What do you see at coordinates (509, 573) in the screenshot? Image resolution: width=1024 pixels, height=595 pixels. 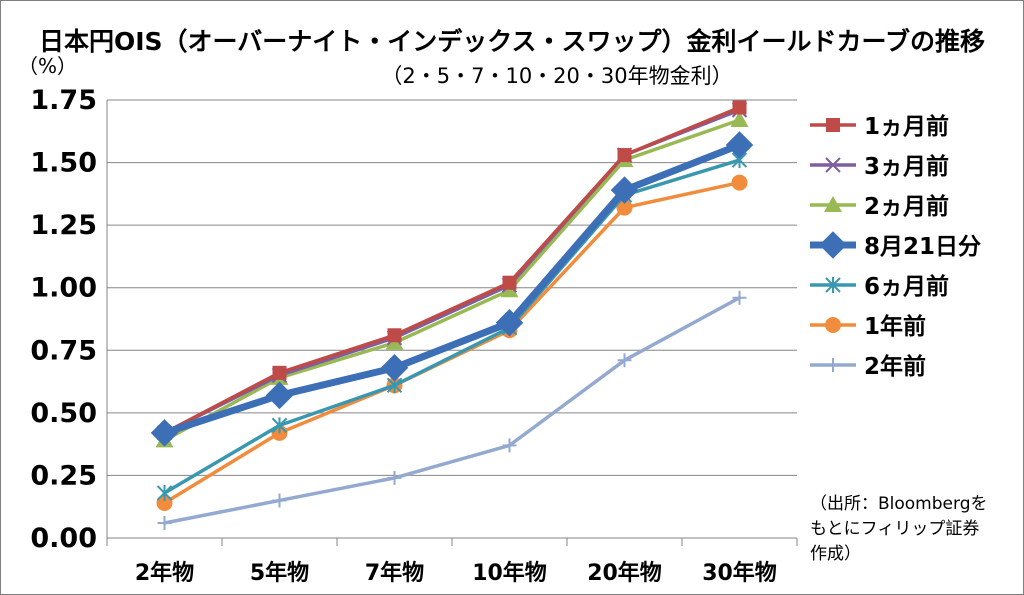 I see `x-tick-label: 10年物` at bounding box center [509, 573].